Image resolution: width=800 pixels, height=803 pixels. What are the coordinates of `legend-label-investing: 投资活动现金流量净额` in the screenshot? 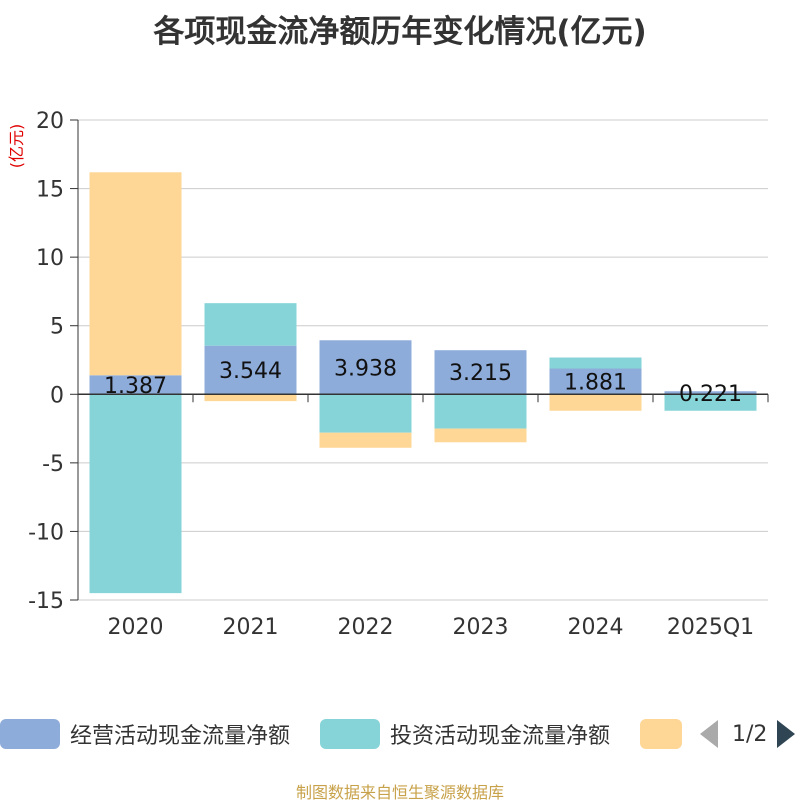 It's located at (500, 736).